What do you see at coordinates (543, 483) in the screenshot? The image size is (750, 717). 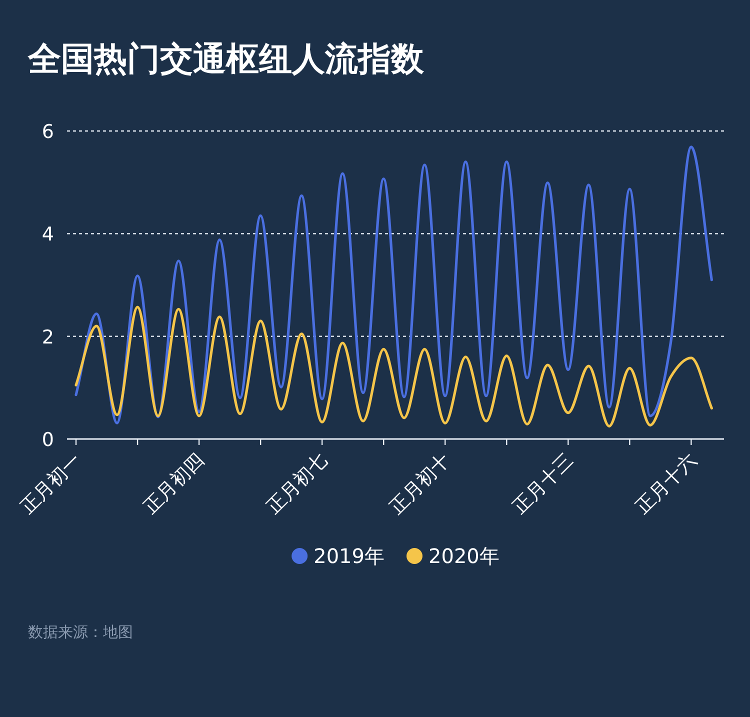 I see `x-tick-label: 正月十三` at bounding box center [543, 483].